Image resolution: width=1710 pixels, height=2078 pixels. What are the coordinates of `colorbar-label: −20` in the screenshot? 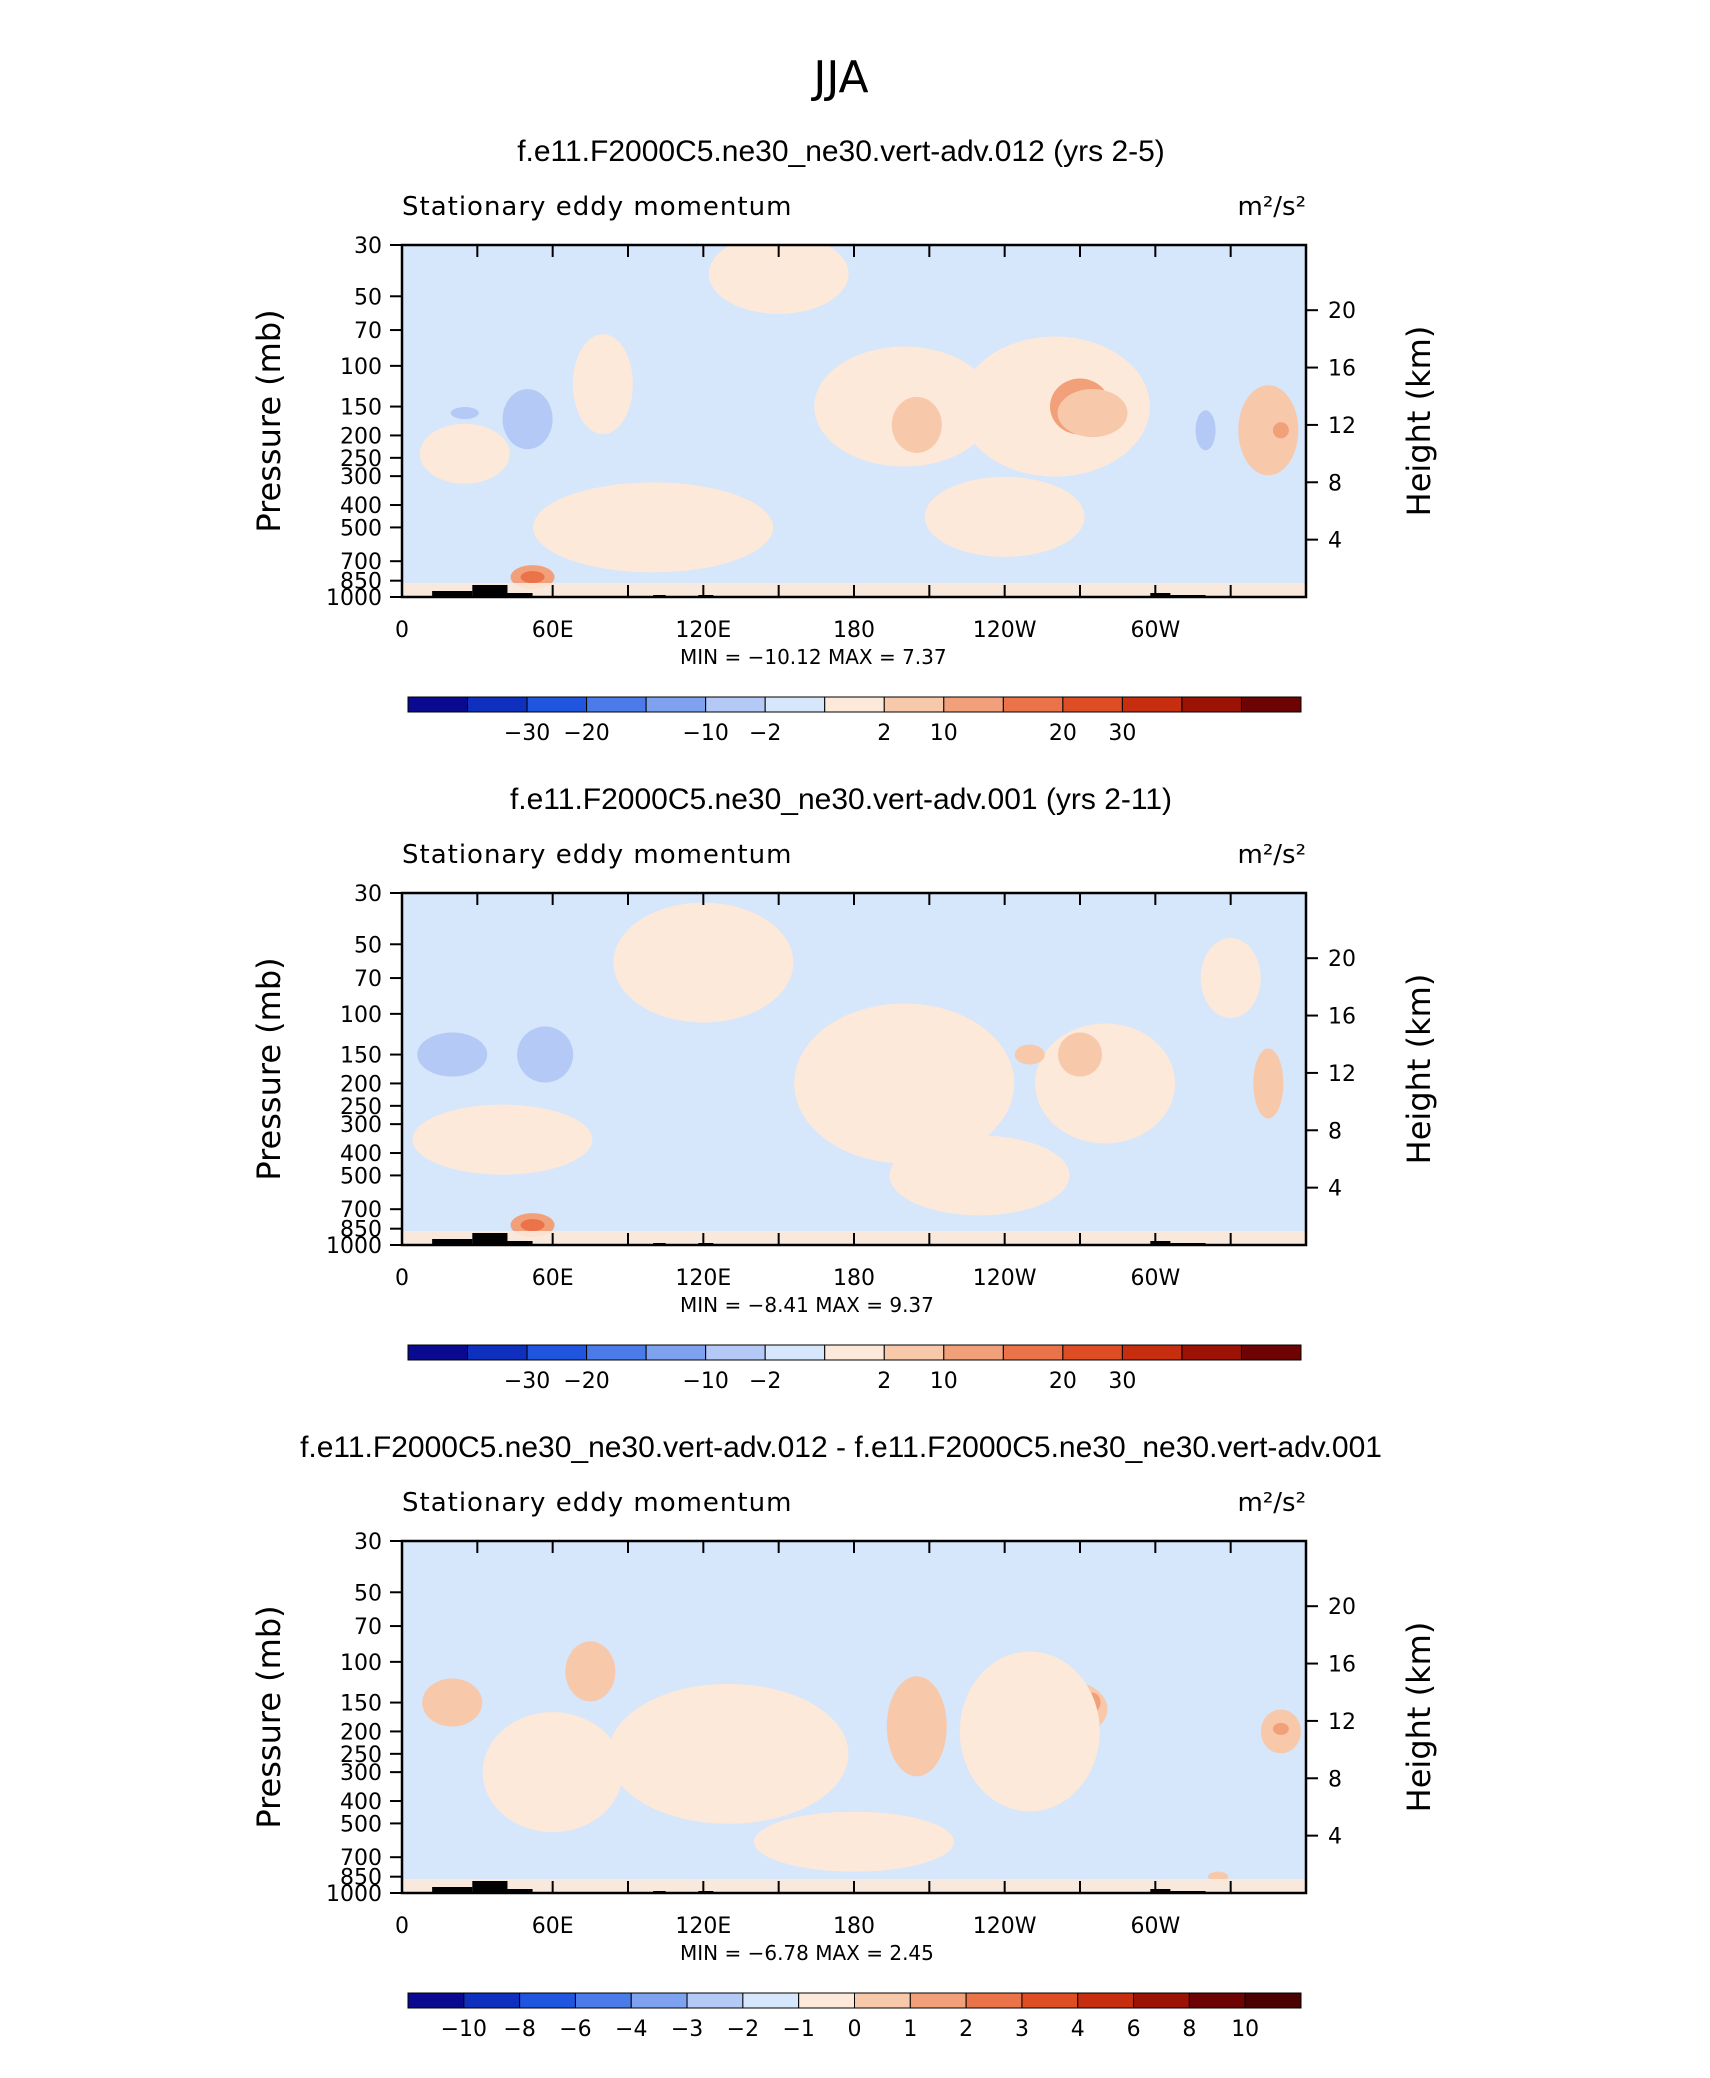 It's located at (586, 733).